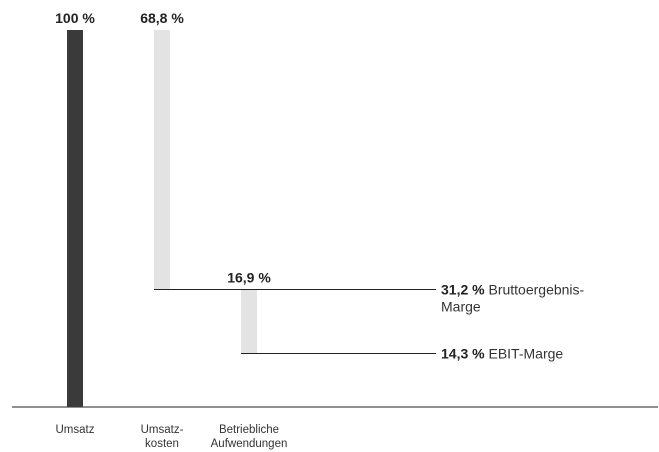 The width and height of the screenshot is (659, 452). I want to click on category-label-2-0: Betriebliche, so click(249, 430).